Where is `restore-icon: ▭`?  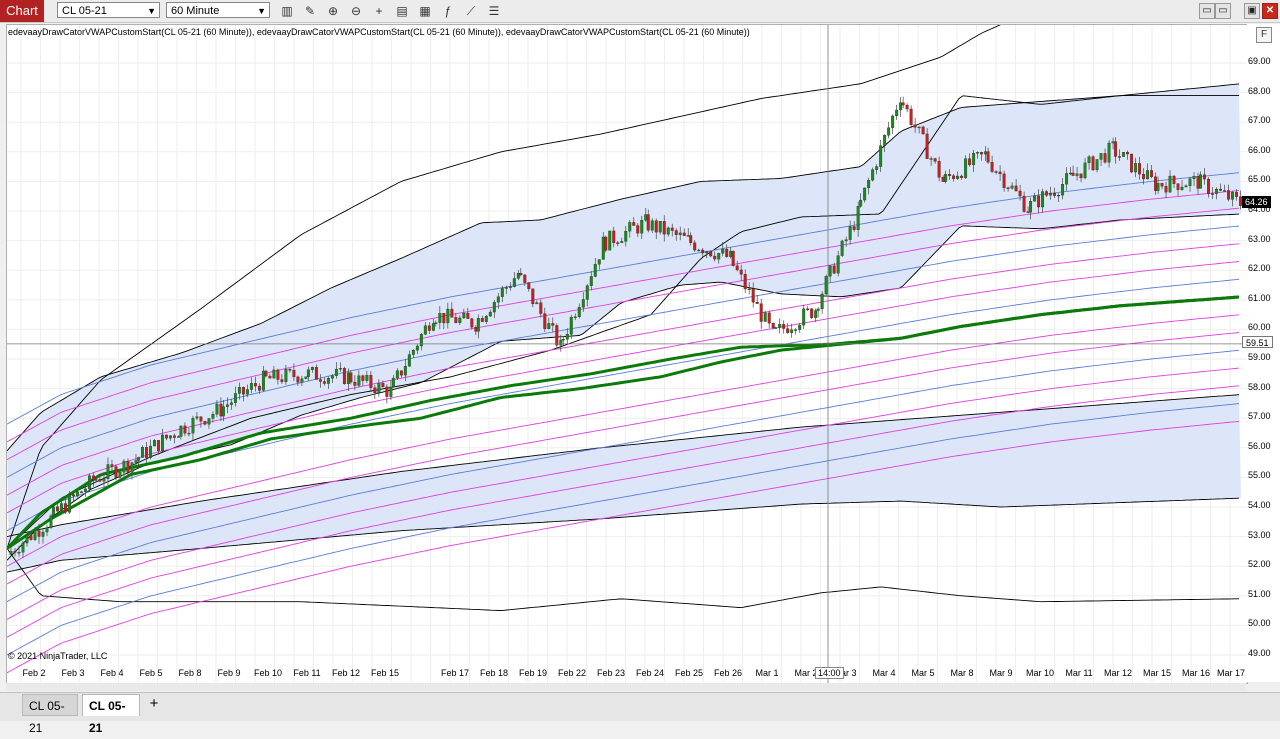 restore-icon: ▭ is located at coordinates (1207, 11).